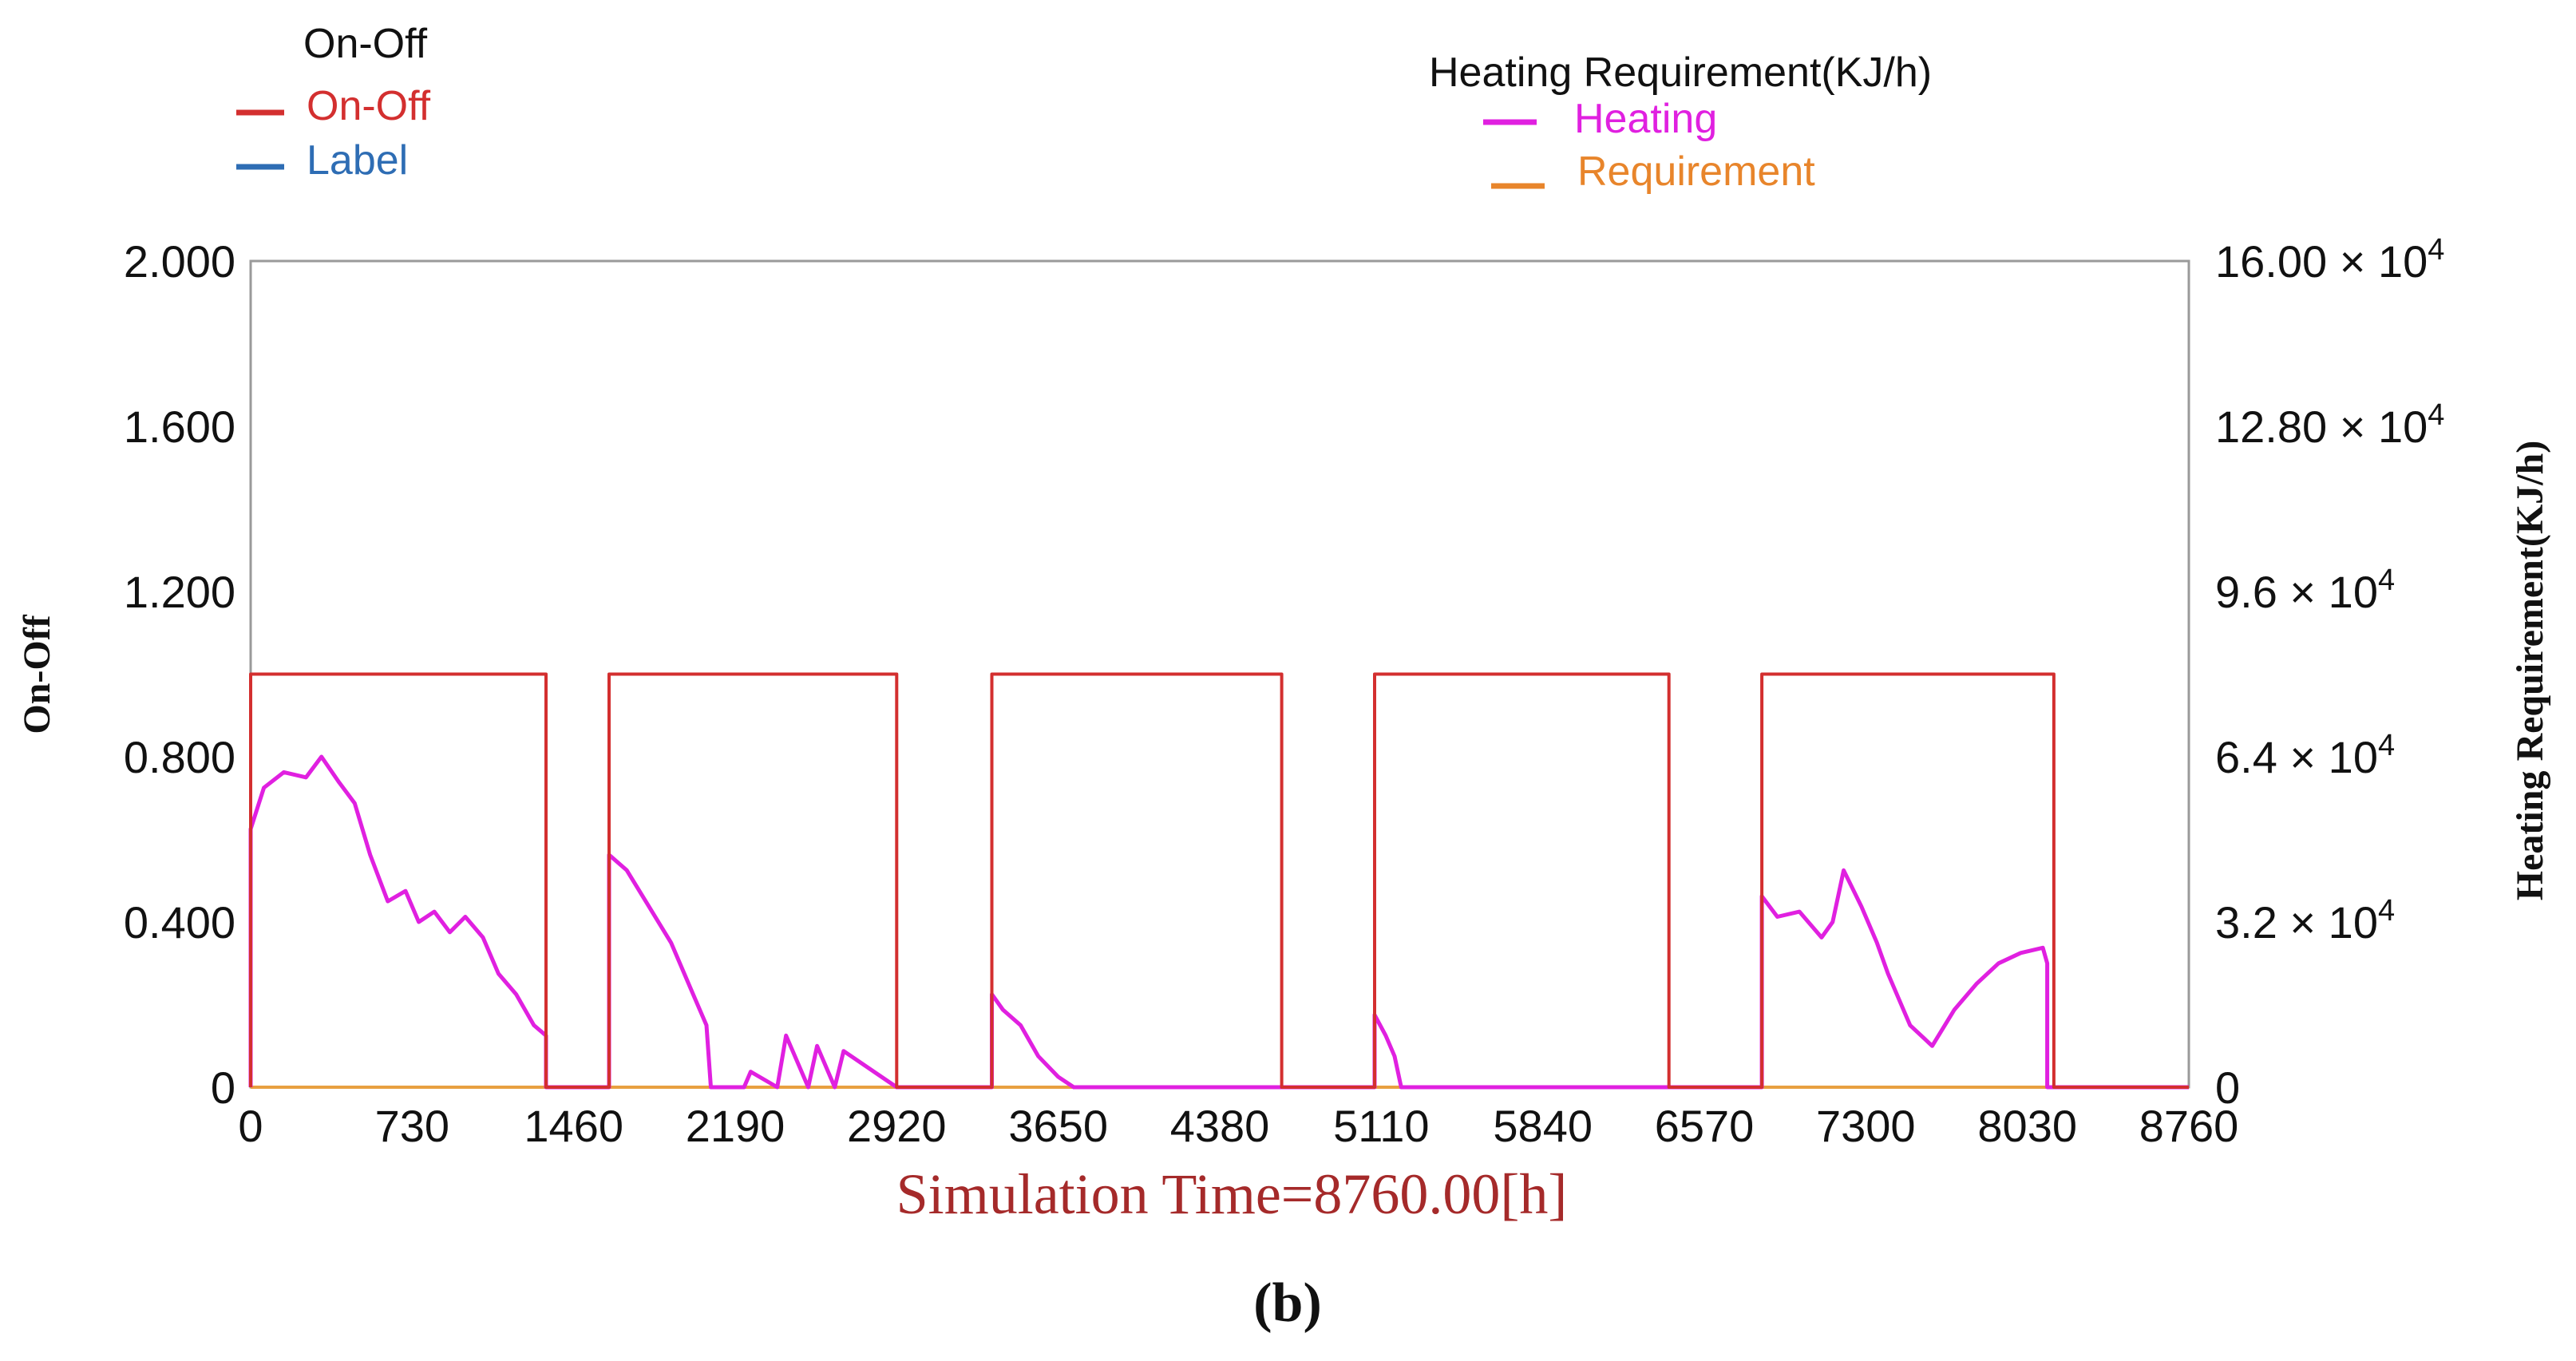 The width and height of the screenshot is (2576, 1361). What do you see at coordinates (250, 1126) in the screenshot?
I see `x-tick-label: 0` at bounding box center [250, 1126].